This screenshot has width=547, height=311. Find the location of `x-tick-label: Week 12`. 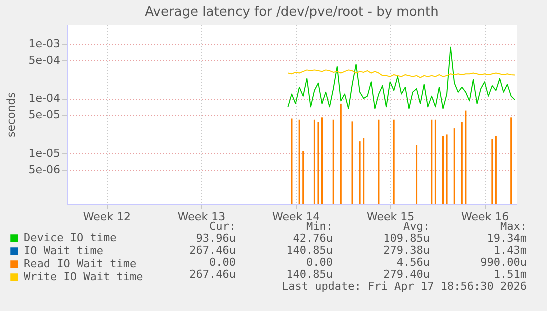

x-tick-label: Week 12 is located at coordinates (107, 217).